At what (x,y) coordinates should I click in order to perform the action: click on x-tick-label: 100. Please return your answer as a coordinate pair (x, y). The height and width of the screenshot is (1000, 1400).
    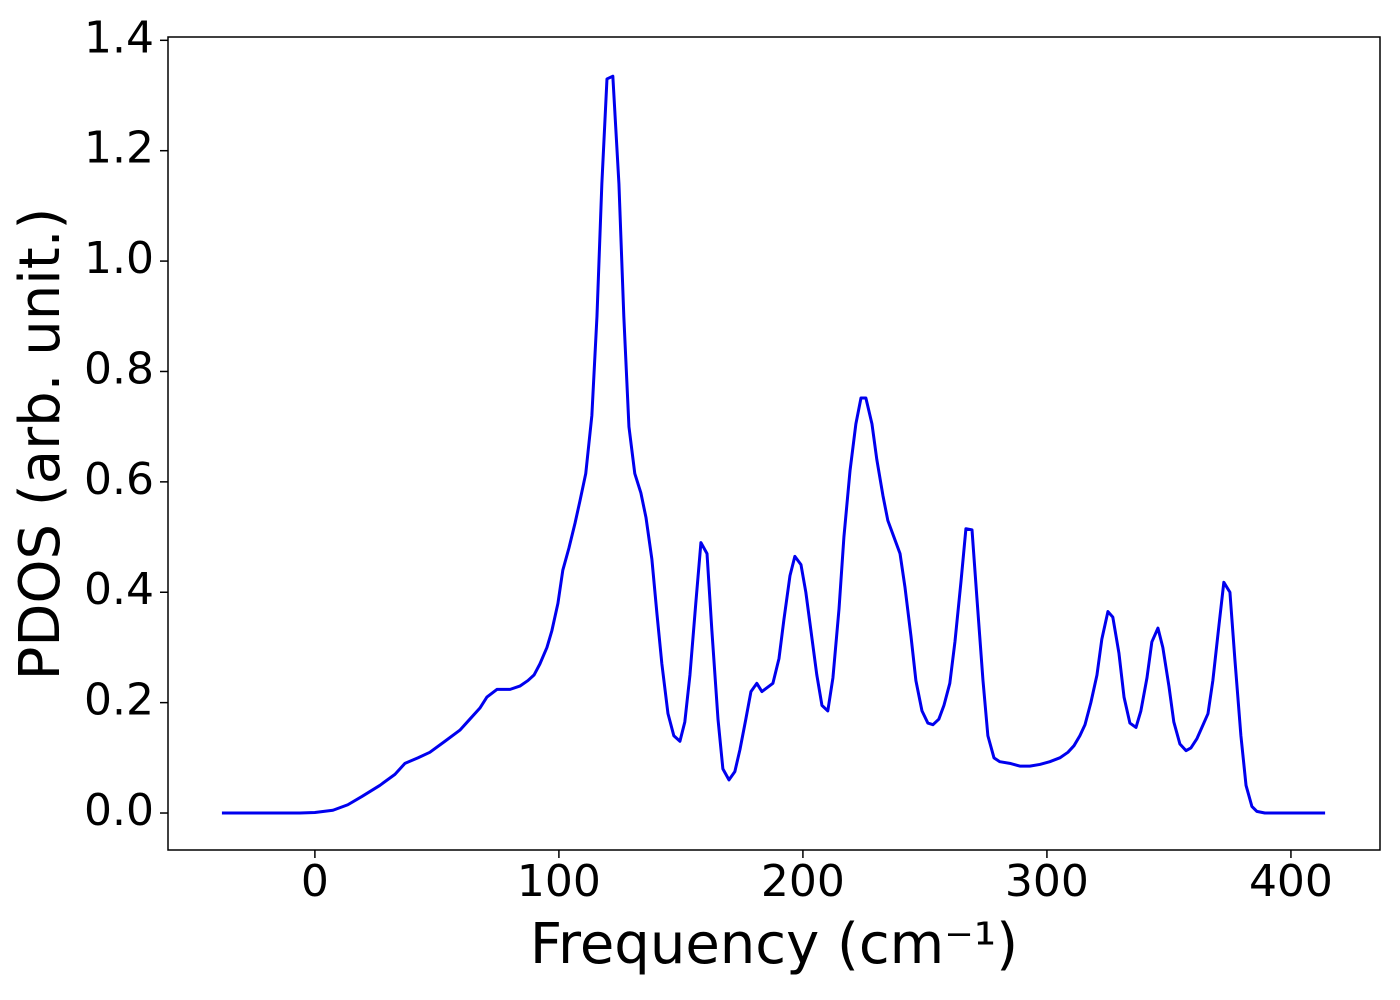
    Looking at the image, I should click on (559, 881).